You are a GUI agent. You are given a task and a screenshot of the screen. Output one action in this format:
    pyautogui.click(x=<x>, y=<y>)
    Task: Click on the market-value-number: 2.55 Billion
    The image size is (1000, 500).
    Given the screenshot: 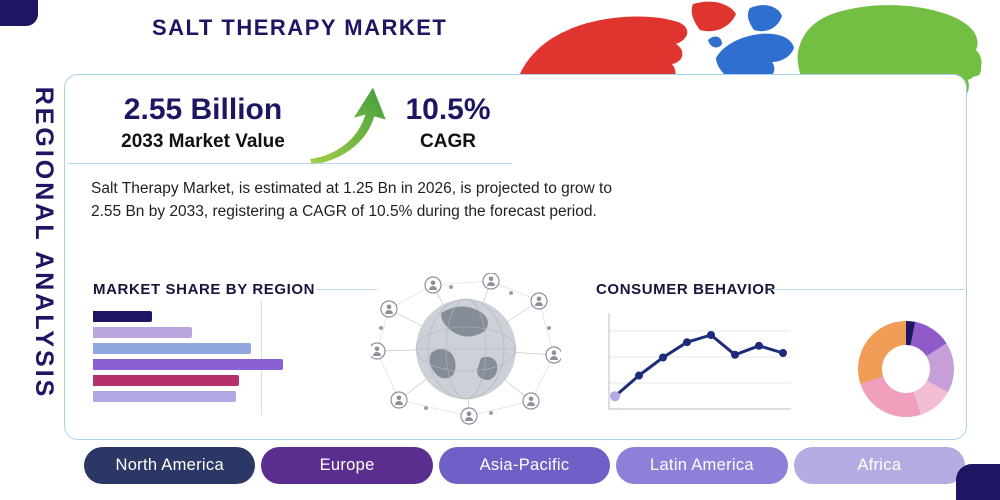 What is the action you would take?
    pyautogui.click(x=203, y=109)
    